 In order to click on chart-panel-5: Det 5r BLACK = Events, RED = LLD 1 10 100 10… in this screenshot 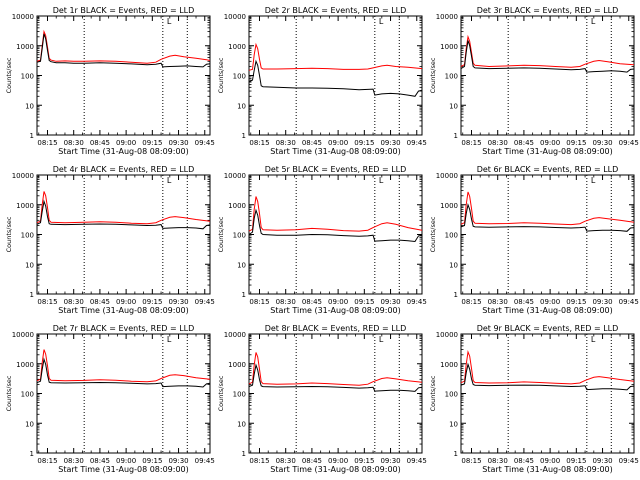, I will do `click(322, 240)`.